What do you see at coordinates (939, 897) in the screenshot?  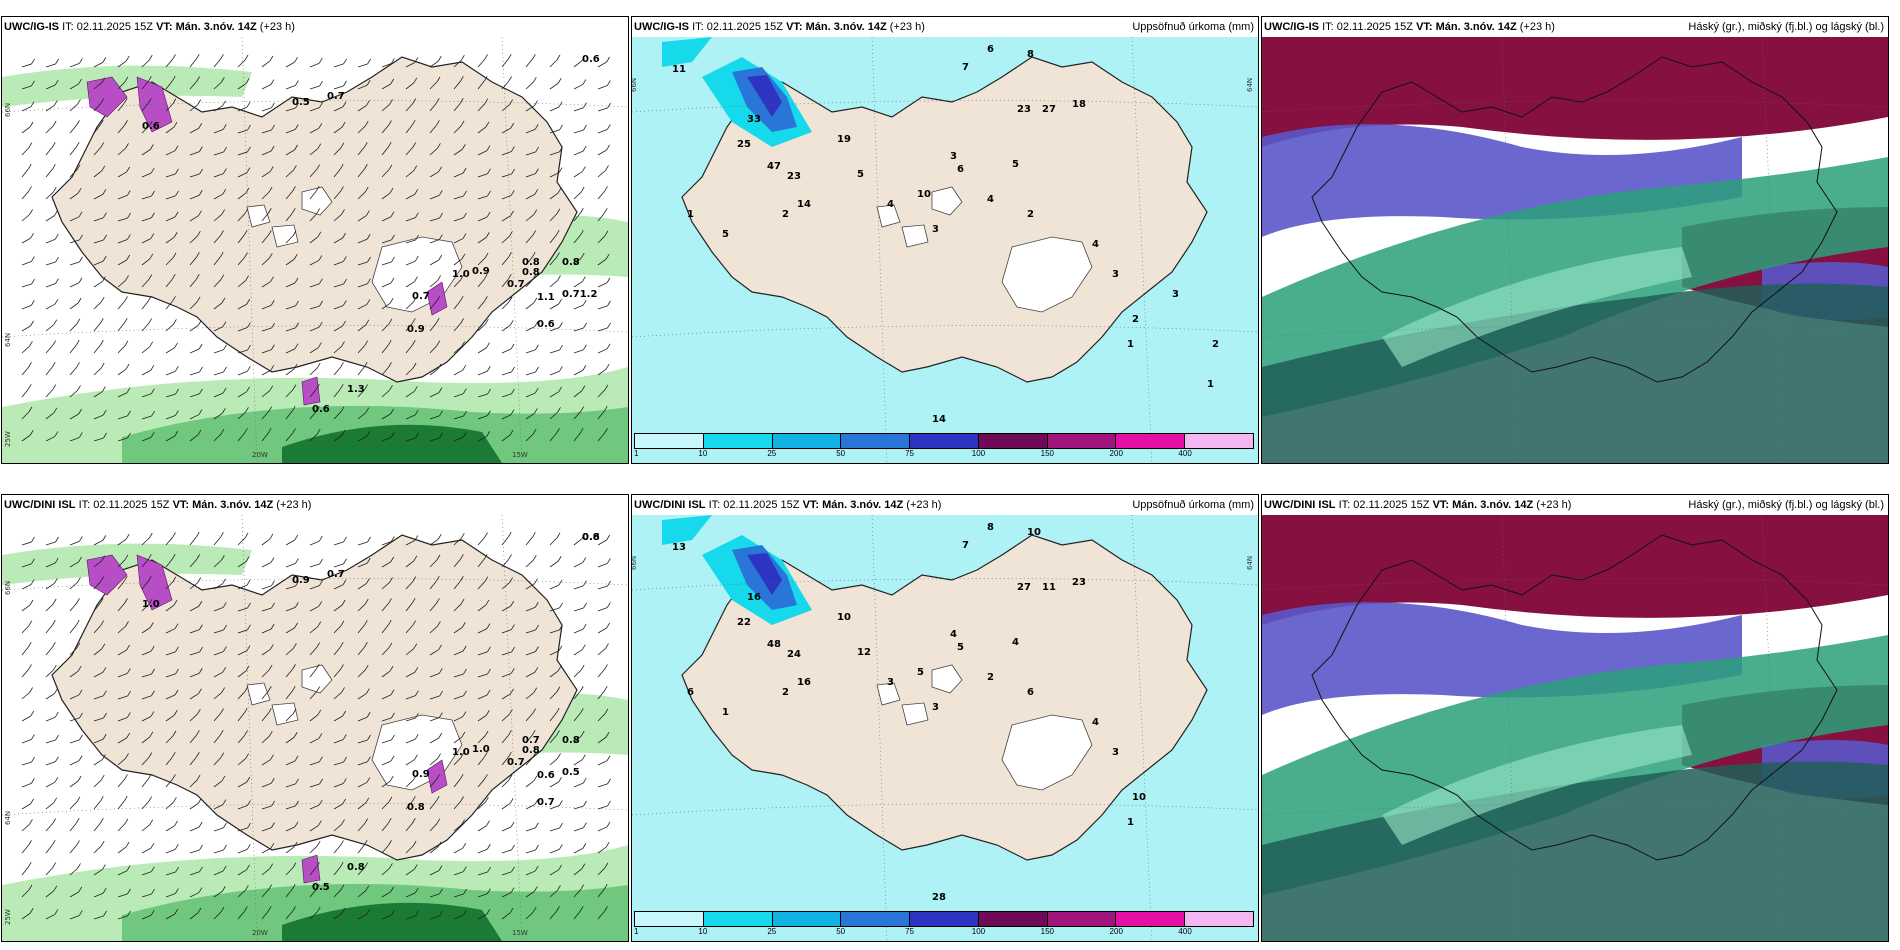 I see `contour-label: 28` at bounding box center [939, 897].